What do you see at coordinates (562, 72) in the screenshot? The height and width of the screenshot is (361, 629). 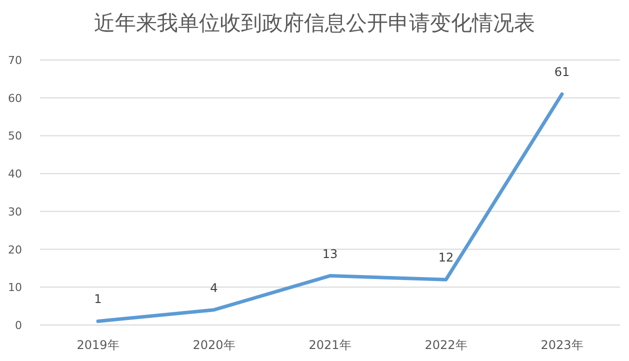 I see `data-label: 61` at bounding box center [562, 72].